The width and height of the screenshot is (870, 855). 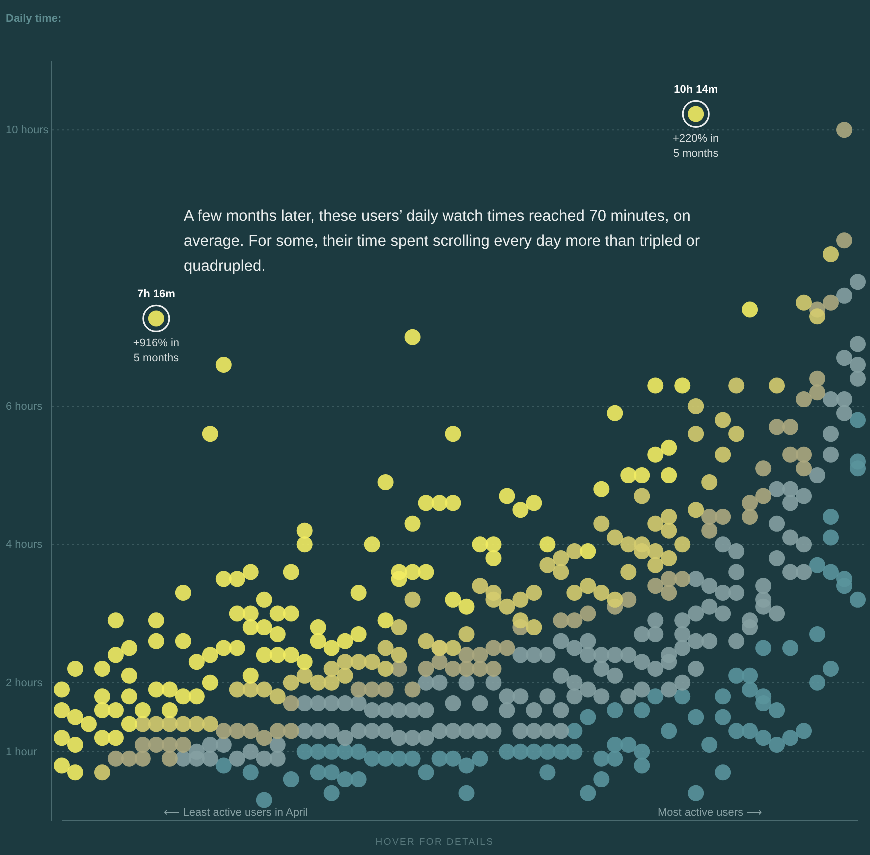 What do you see at coordinates (236, 813) in the screenshot?
I see `annotation: ⟵ Least active users in April` at bounding box center [236, 813].